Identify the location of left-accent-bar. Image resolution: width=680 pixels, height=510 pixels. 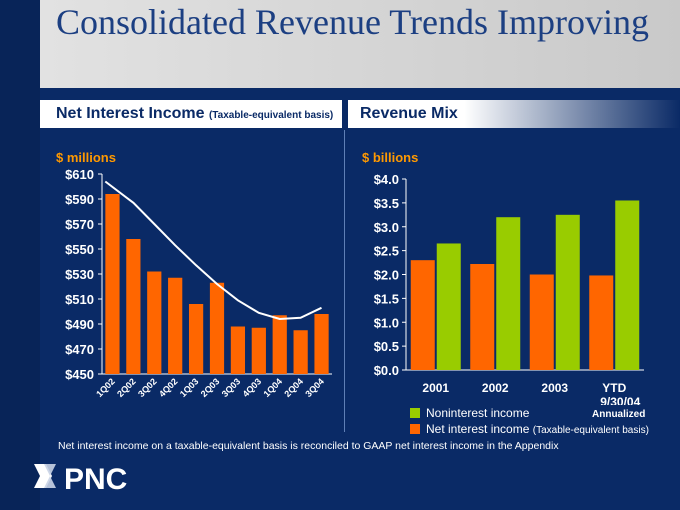
(20, 255).